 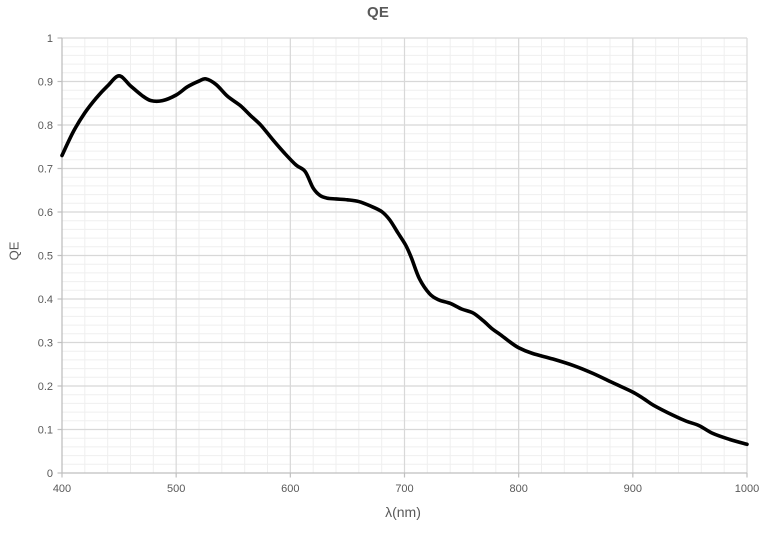 I want to click on x-tick-label: 400, so click(x=62, y=489).